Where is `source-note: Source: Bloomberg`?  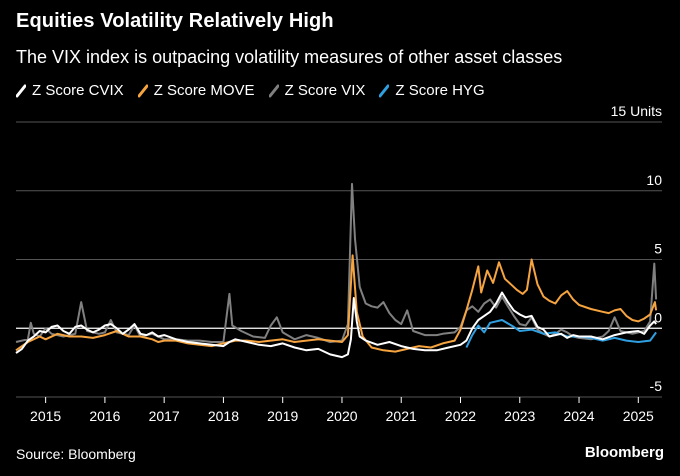 source-note: Source: Bloomberg is located at coordinates (76, 454).